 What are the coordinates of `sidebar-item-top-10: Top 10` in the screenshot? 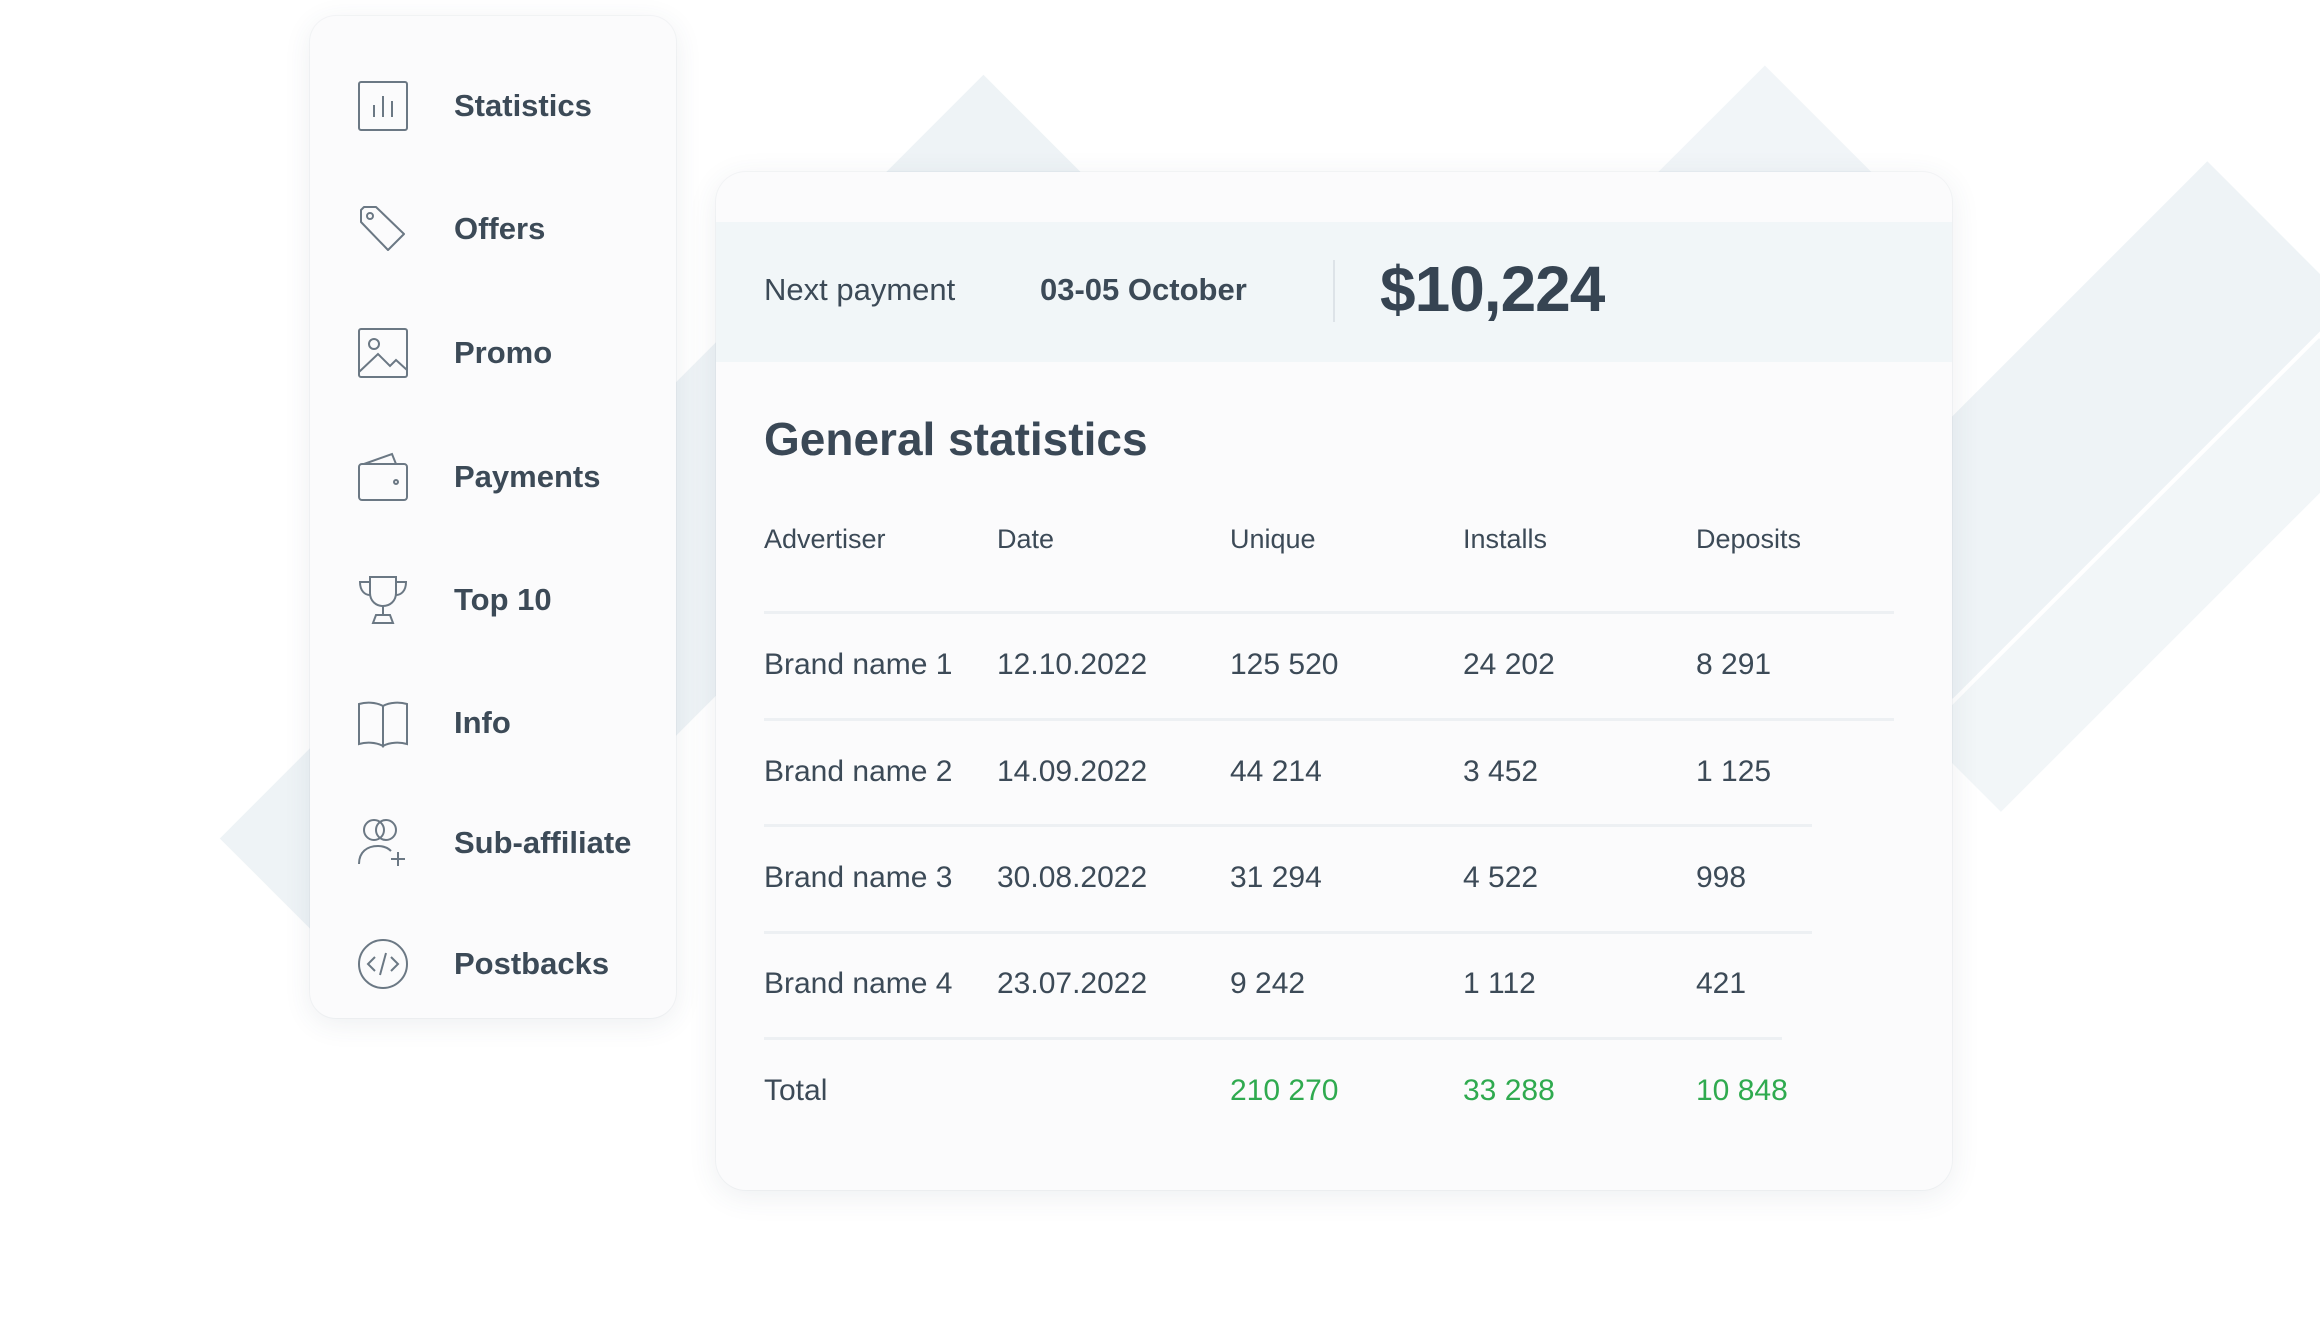 It's located at (493, 600).